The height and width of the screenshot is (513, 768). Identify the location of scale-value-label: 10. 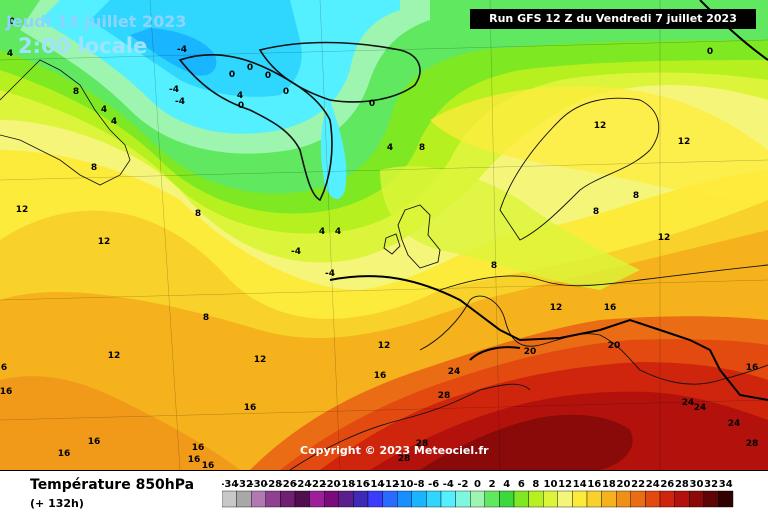
(551, 484).